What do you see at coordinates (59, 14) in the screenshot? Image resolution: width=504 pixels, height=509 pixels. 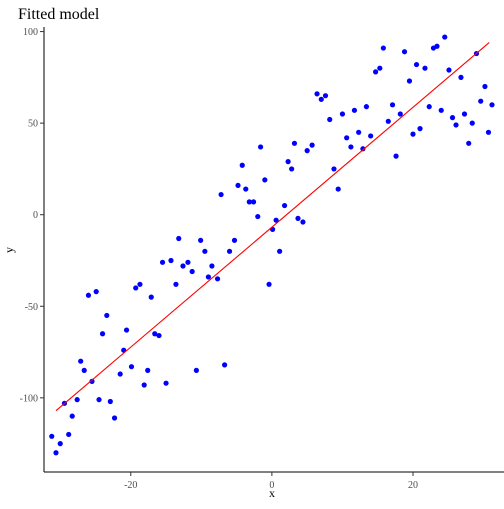 I see `chart-title: Fitted model` at bounding box center [59, 14].